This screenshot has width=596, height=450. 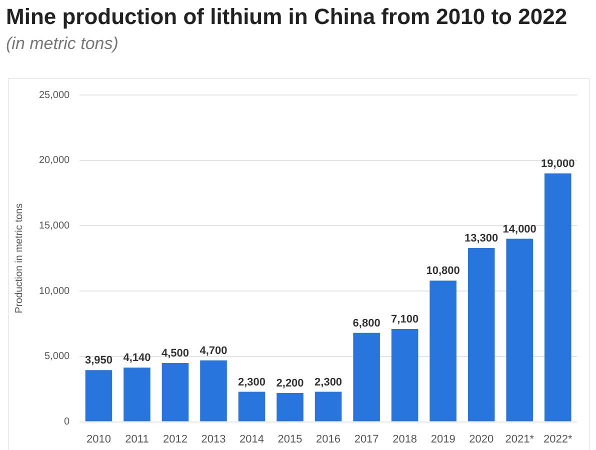 I want to click on x-tick-label: 2021*, so click(x=520, y=439).